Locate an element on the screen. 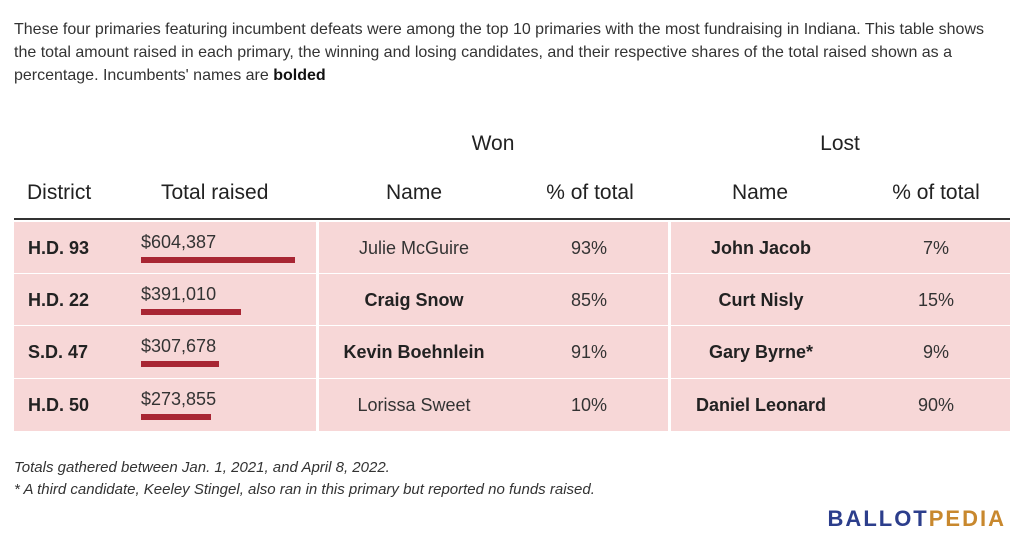 Image resolution: width=1024 pixels, height=550 pixels. total-raised-label: $307,678 is located at coordinates (179, 346).